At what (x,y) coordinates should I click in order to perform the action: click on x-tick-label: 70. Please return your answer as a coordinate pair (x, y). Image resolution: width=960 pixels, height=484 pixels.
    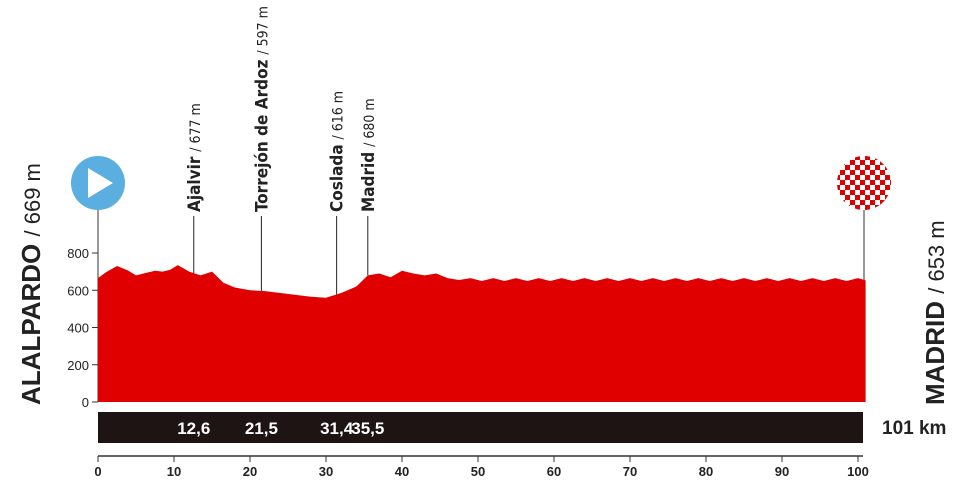
    Looking at the image, I should click on (630, 471).